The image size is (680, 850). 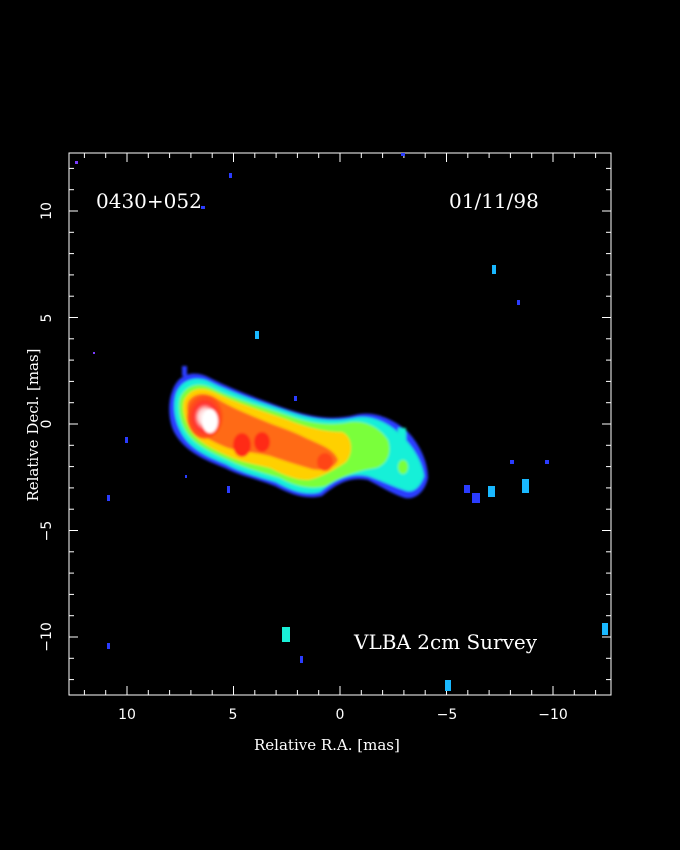 I want to click on x-axis-label: Relative R.A. [mas], so click(x=327, y=745).